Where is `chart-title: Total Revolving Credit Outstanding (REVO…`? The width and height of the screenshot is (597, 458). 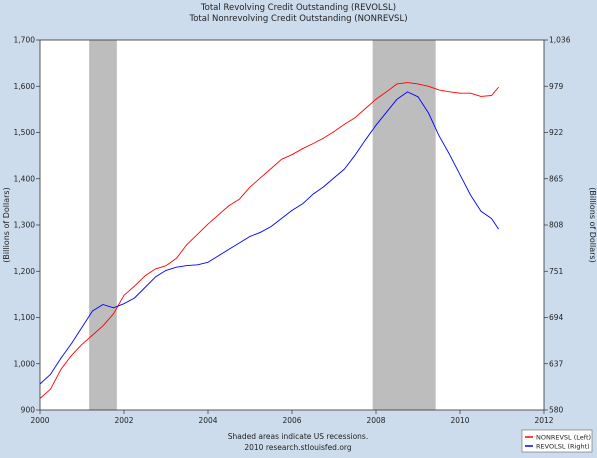
chart-title: Total Revolving Credit Outstanding (REVO… is located at coordinates (298, 8).